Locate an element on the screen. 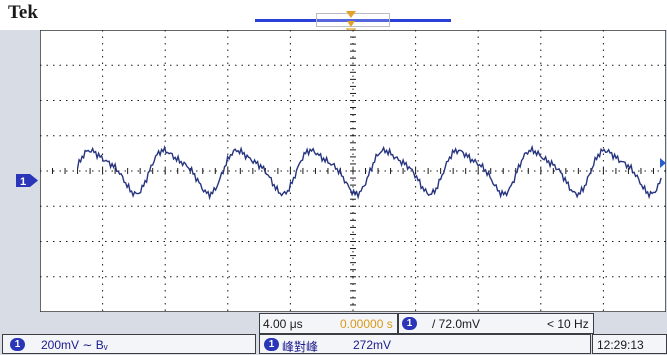  trigger-channel-badge: 1 is located at coordinates (409, 323).